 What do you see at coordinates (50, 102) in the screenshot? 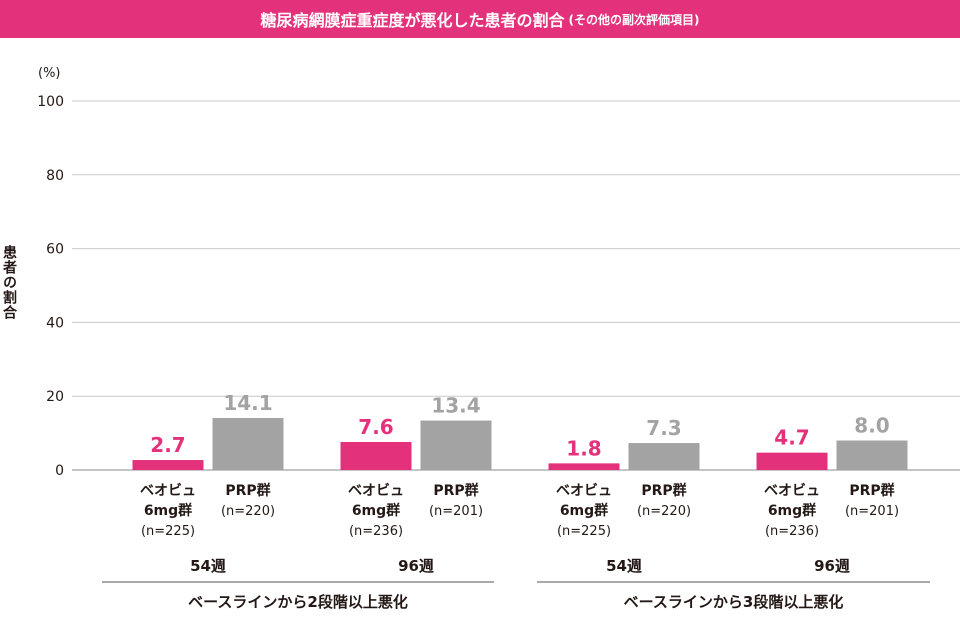
I see `y-tick-label: 100` at bounding box center [50, 102].